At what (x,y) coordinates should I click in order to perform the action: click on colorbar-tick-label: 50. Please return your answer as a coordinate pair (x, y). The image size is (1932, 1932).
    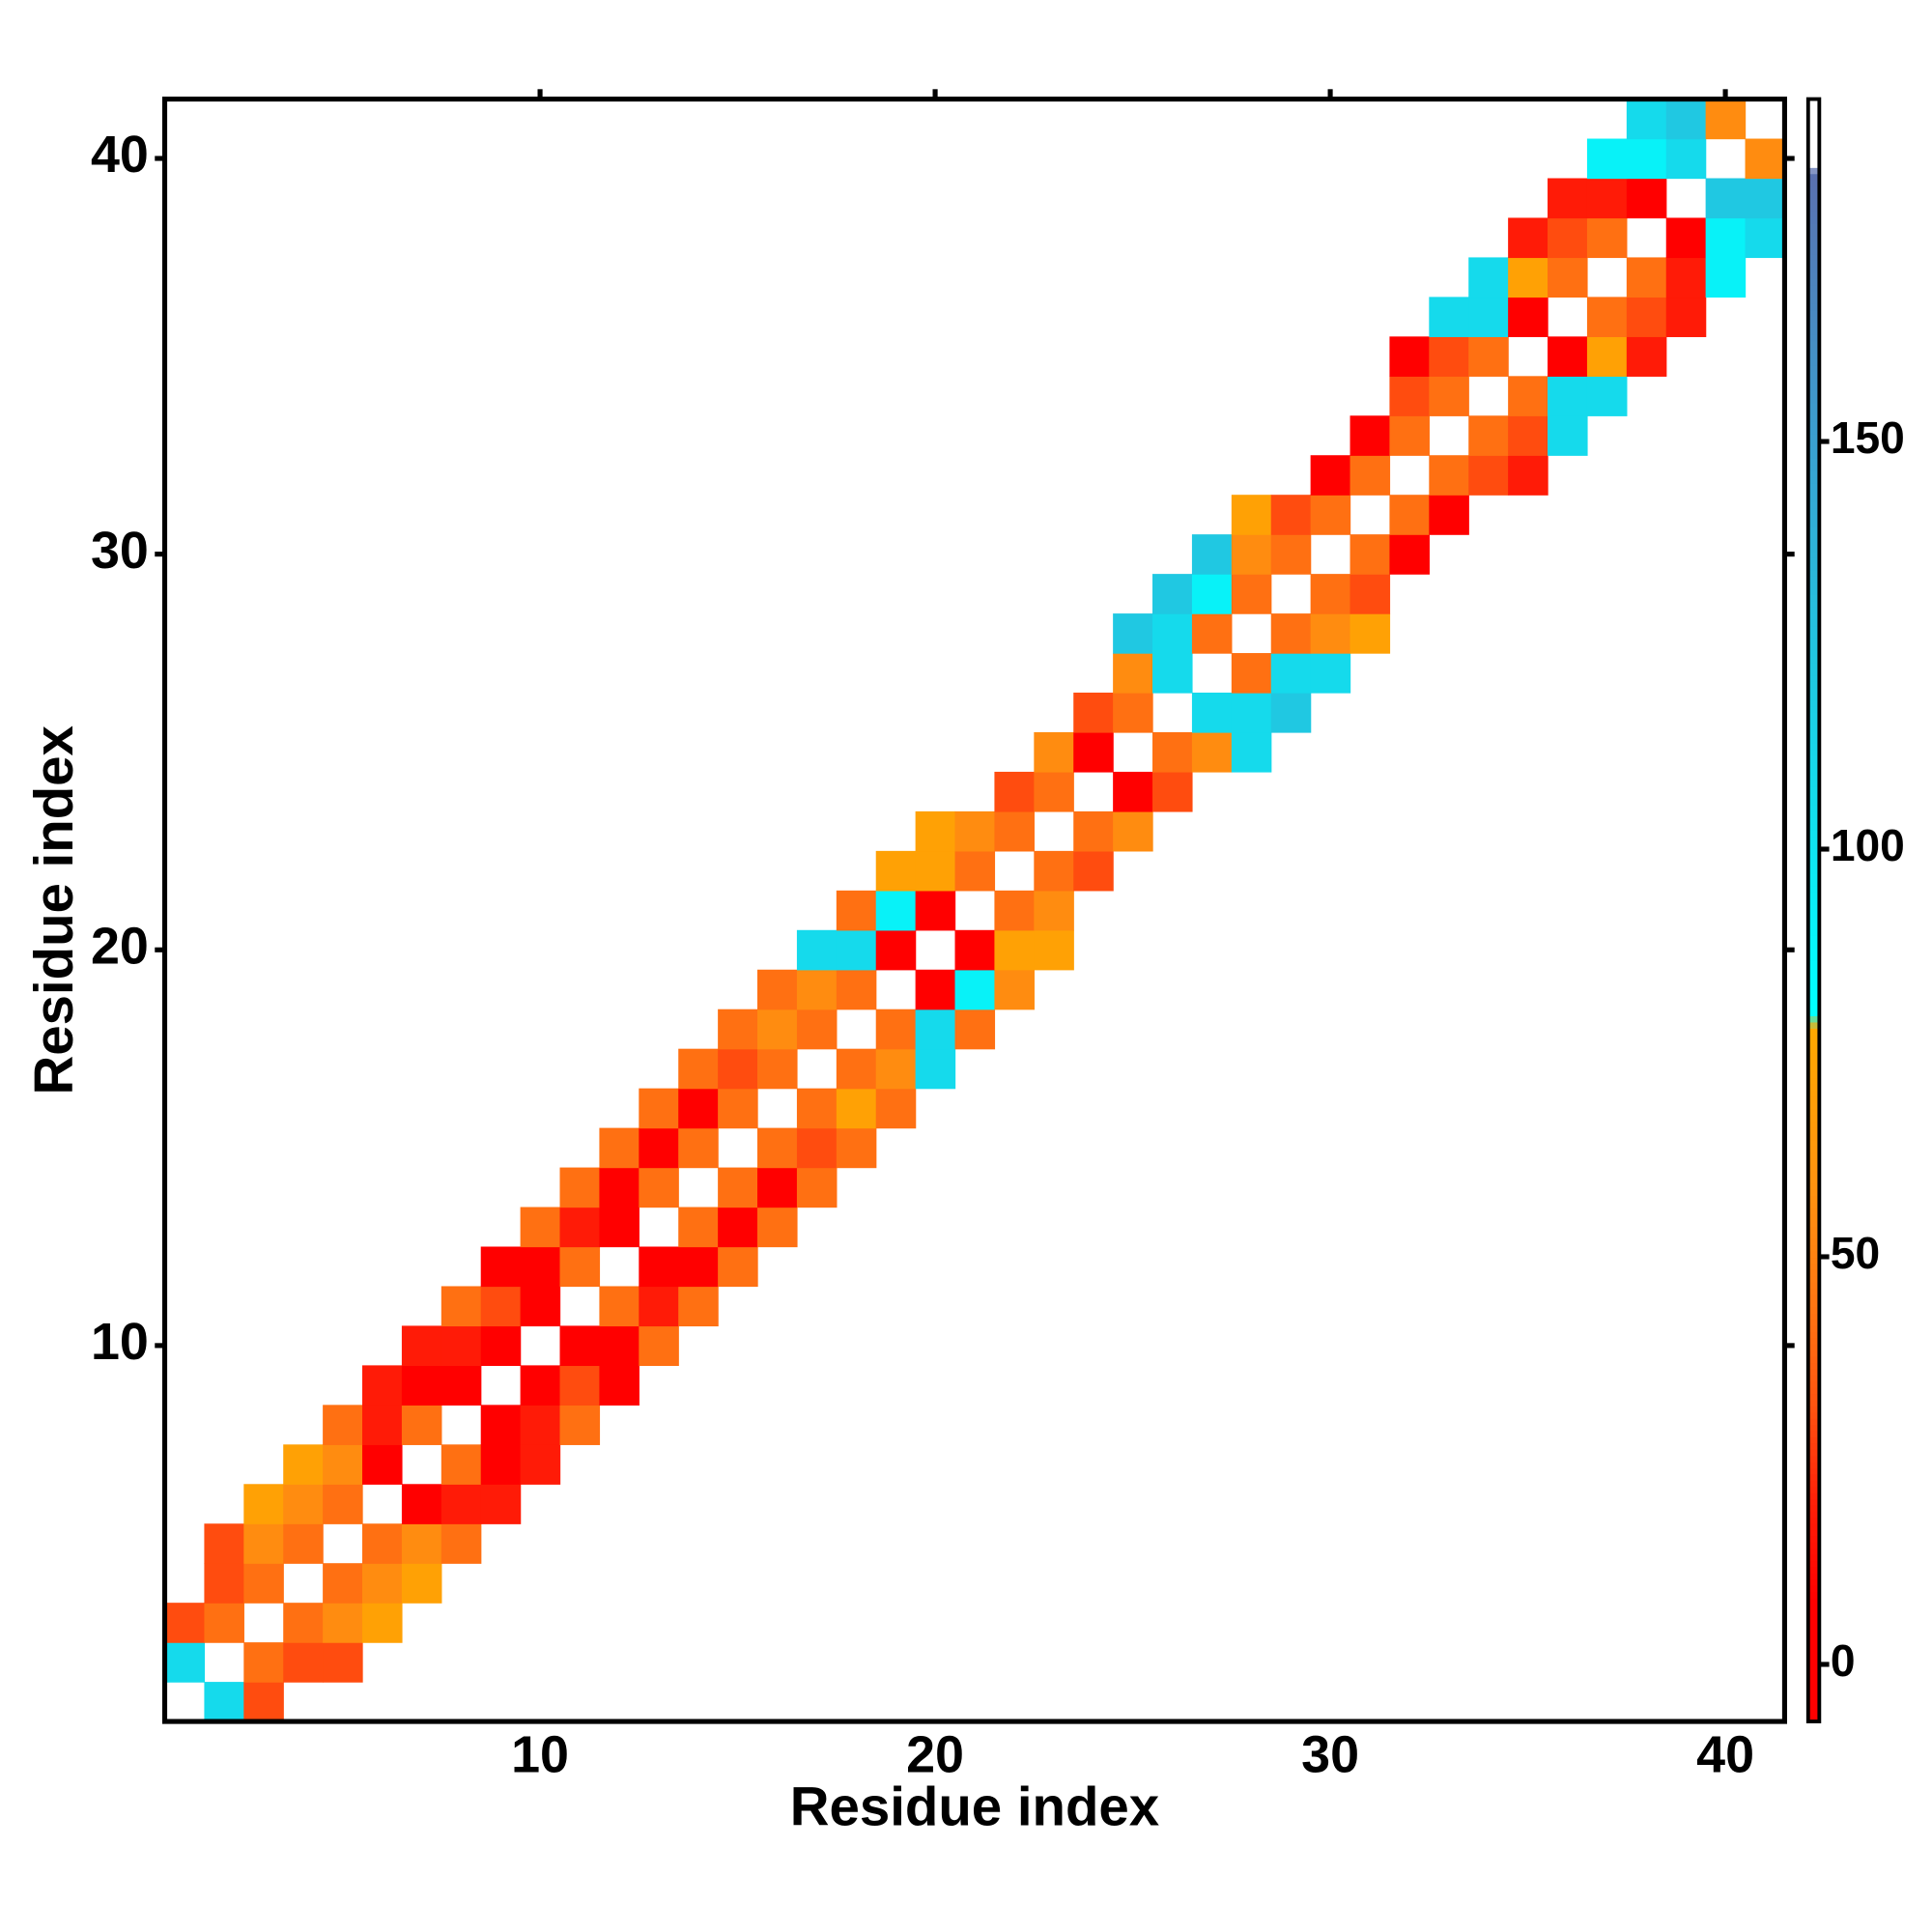
    Looking at the image, I should click on (1855, 1253).